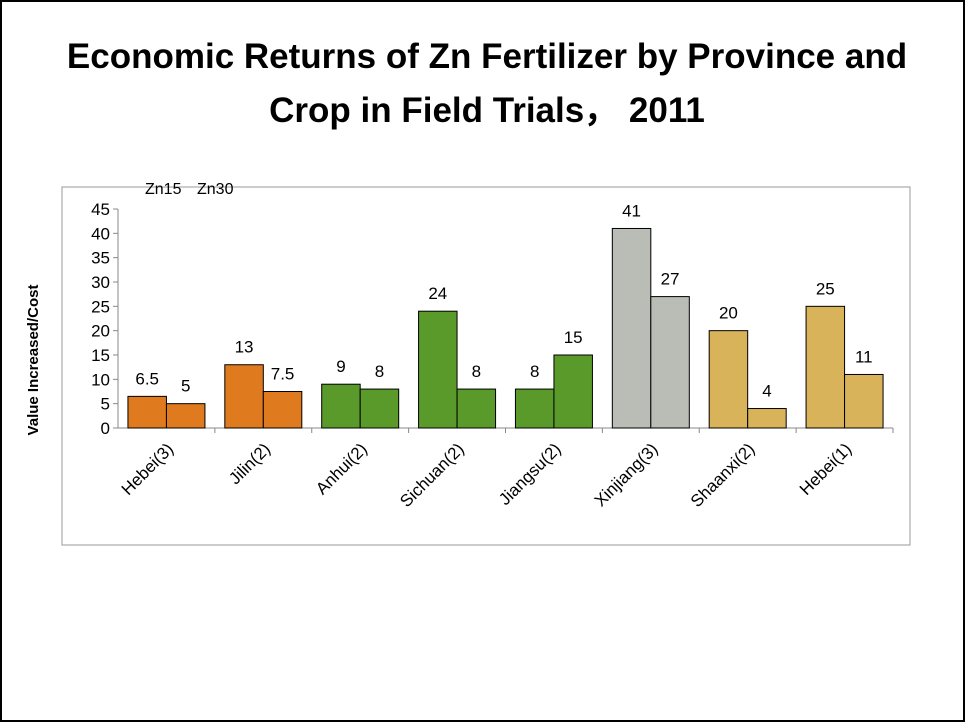  What do you see at coordinates (33, 360) in the screenshot?
I see `y-axis-label: Value Increased/Cost` at bounding box center [33, 360].